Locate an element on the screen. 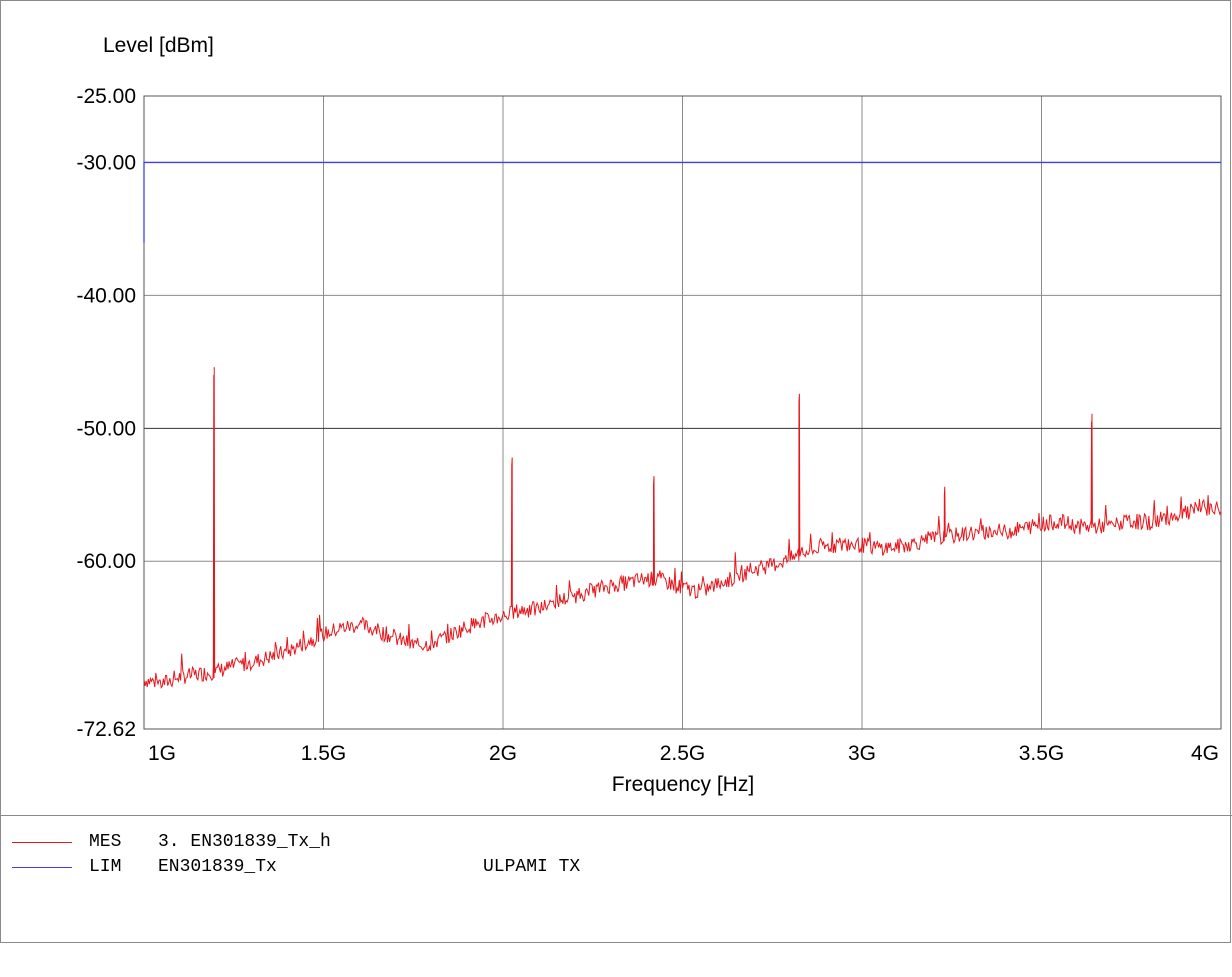 This screenshot has width=1232, height=977. x-axis-label: Frequency [Hz] is located at coordinates (683, 784).